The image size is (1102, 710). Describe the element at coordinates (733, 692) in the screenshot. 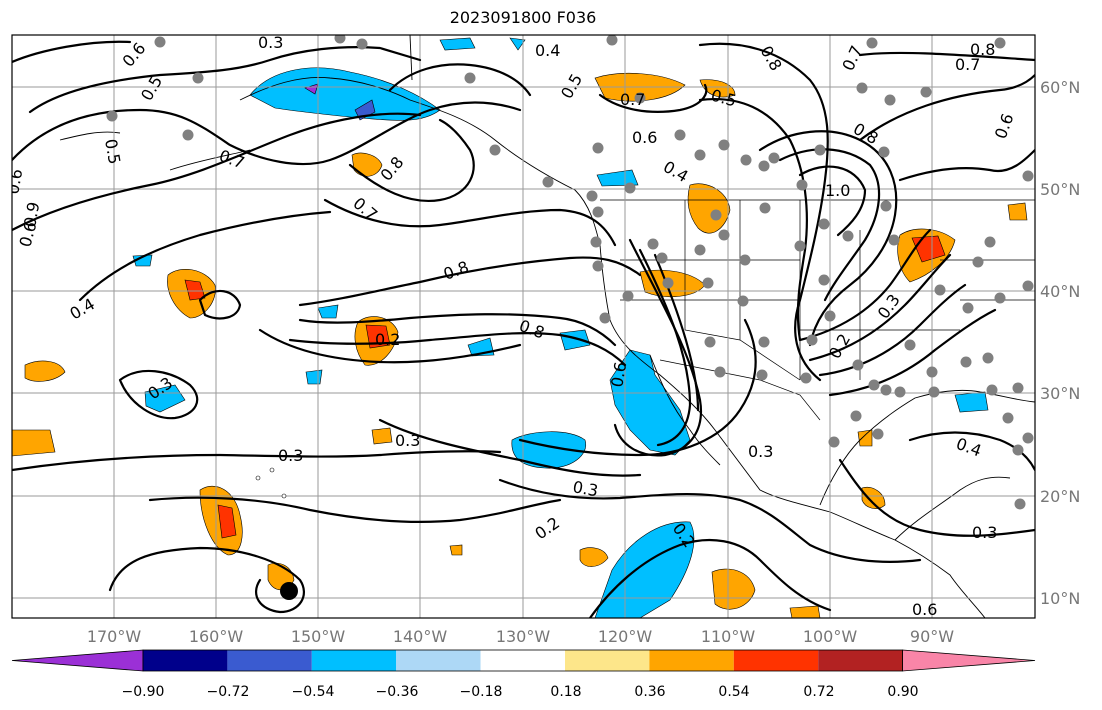

I see `colorbar-tick-label: 0.54` at that location.